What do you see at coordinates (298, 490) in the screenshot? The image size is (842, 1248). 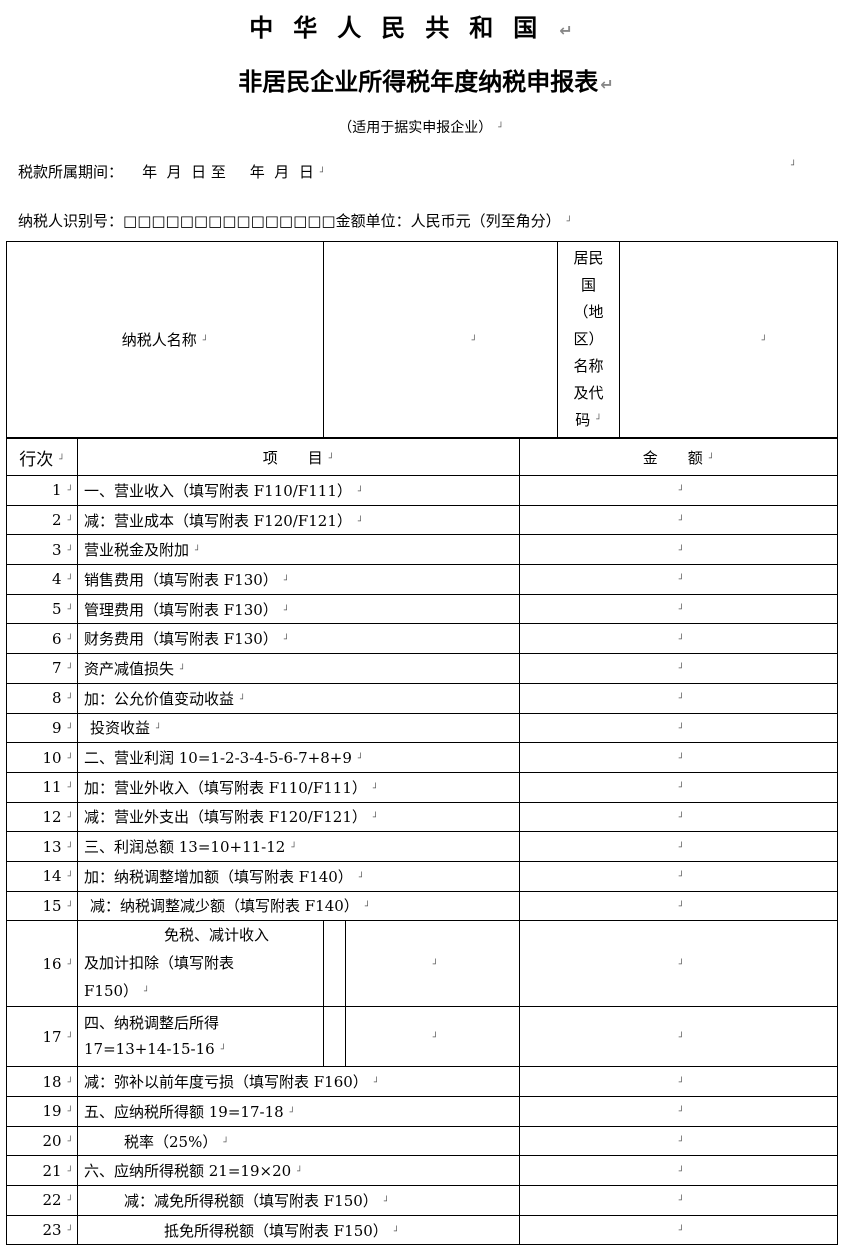 I see `row-item: 一、营业收入（填写附表 F110/F111）` at bounding box center [298, 490].